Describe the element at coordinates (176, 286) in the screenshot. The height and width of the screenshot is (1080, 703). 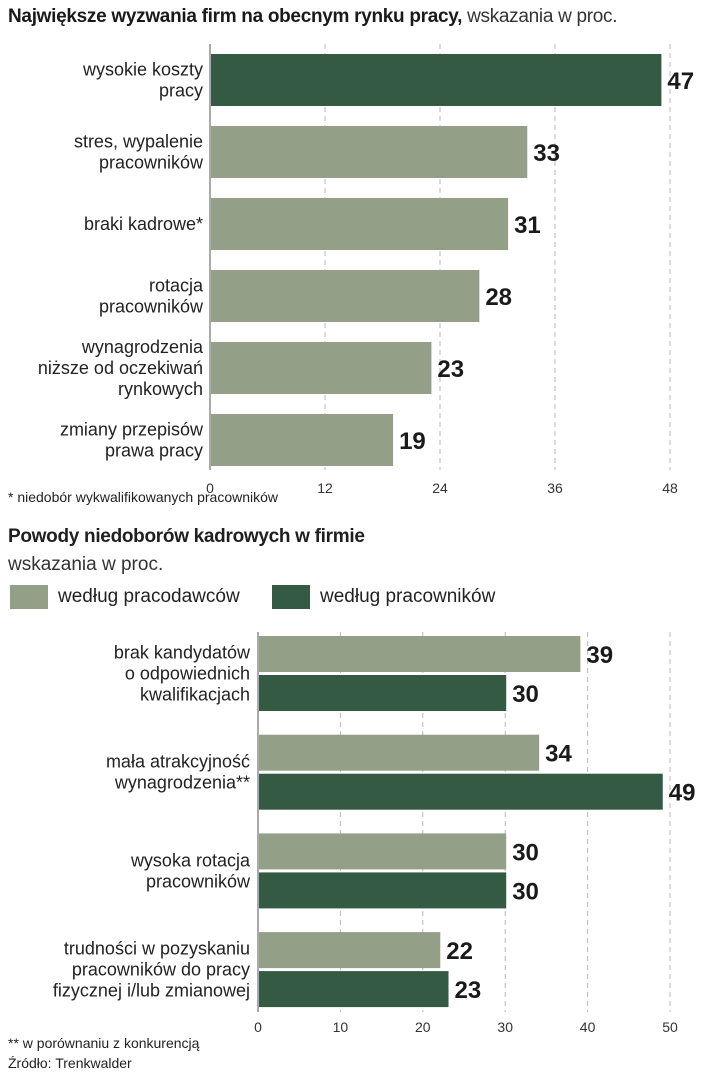
I see `chart1-category-label: rotacja` at that location.